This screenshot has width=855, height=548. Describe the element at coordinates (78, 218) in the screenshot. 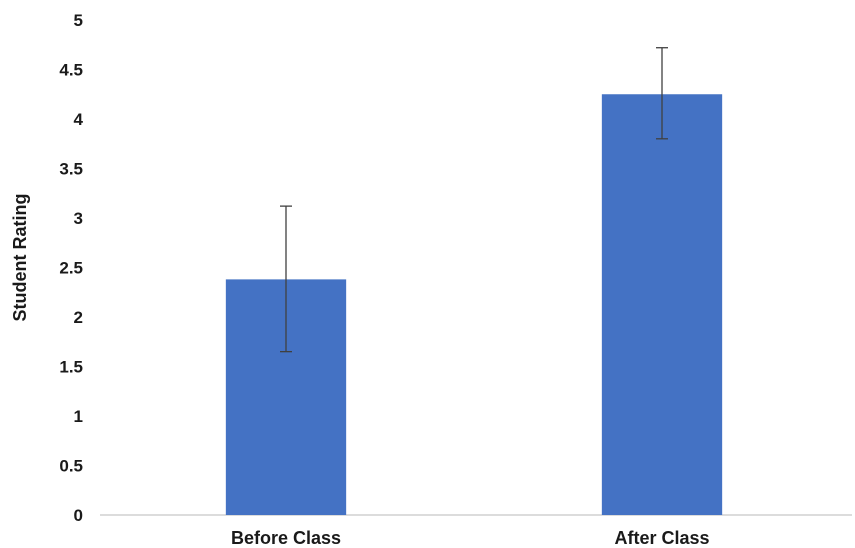

I see `y-tick-label: 3` at that location.